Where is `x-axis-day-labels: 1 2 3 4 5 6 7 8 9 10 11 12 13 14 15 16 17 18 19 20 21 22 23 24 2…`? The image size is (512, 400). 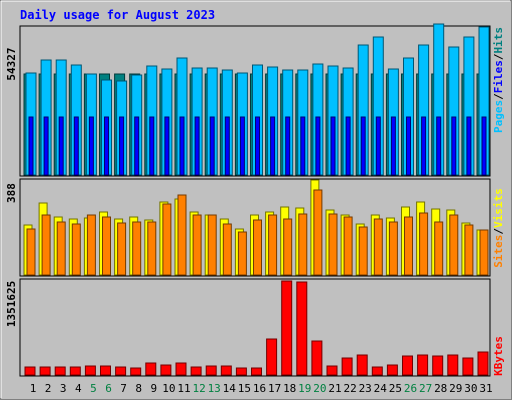
x-axis-day-labels: 1 2 3 4 5 6 7 8 9 10 11 12 13 14 15 16 17 18 19 20 21 22 23 24 2… is located at coordinates (261, 388).